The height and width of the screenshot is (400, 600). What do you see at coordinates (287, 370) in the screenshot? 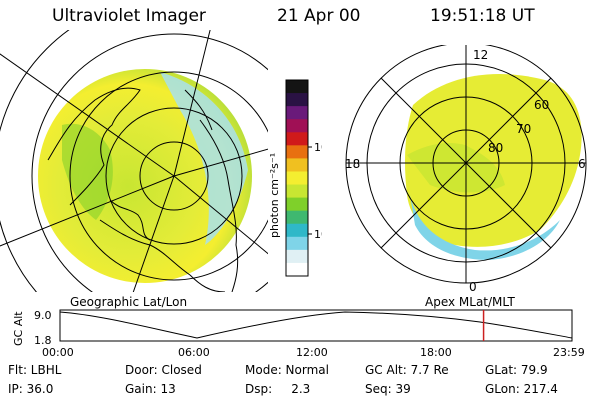
I see `info-mode: Mode: Normal` at bounding box center [287, 370].